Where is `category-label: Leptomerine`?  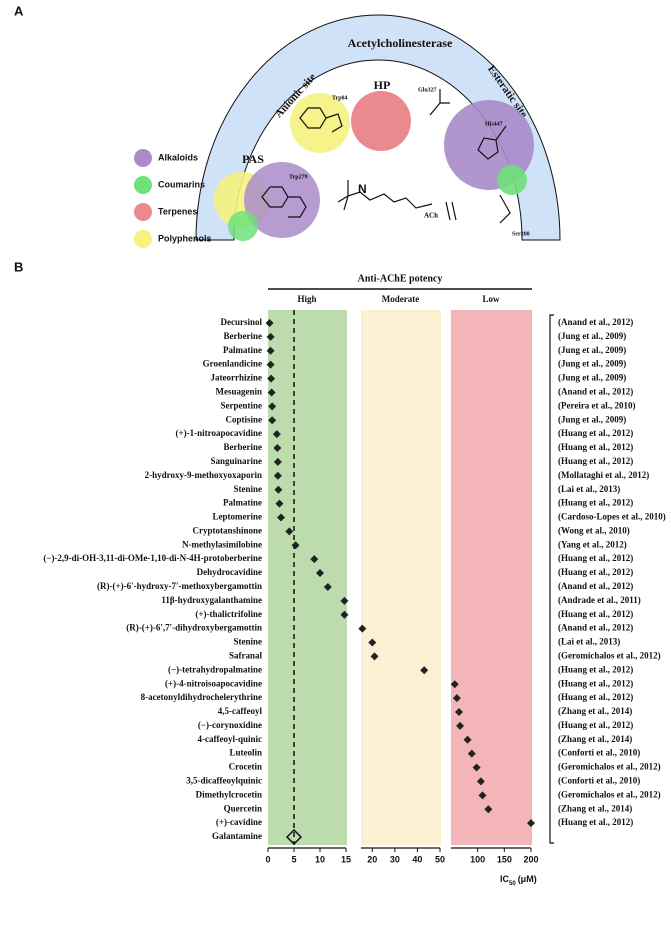 category-label: Leptomerine is located at coordinates (238, 517).